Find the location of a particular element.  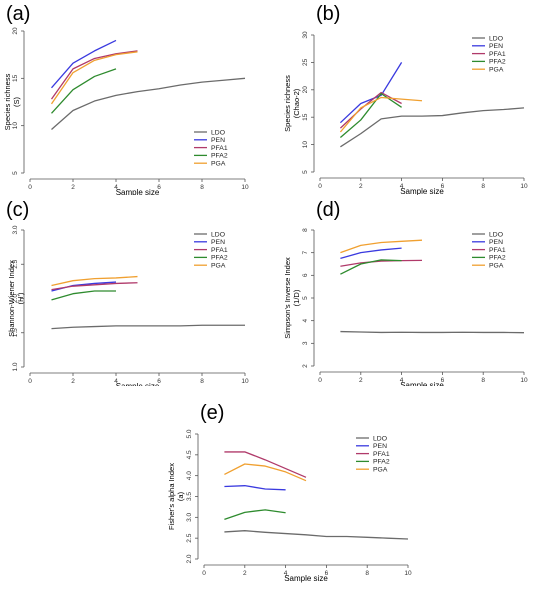

y-axis-label: (Chao-2) is located at coordinates (296, 103).